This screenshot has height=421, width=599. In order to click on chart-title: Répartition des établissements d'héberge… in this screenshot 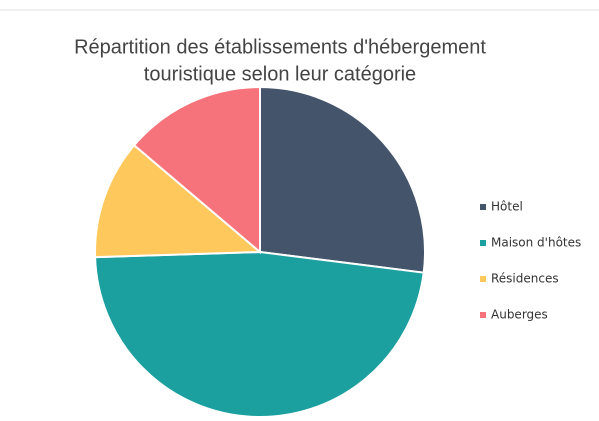, I will do `click(280, 47)`.